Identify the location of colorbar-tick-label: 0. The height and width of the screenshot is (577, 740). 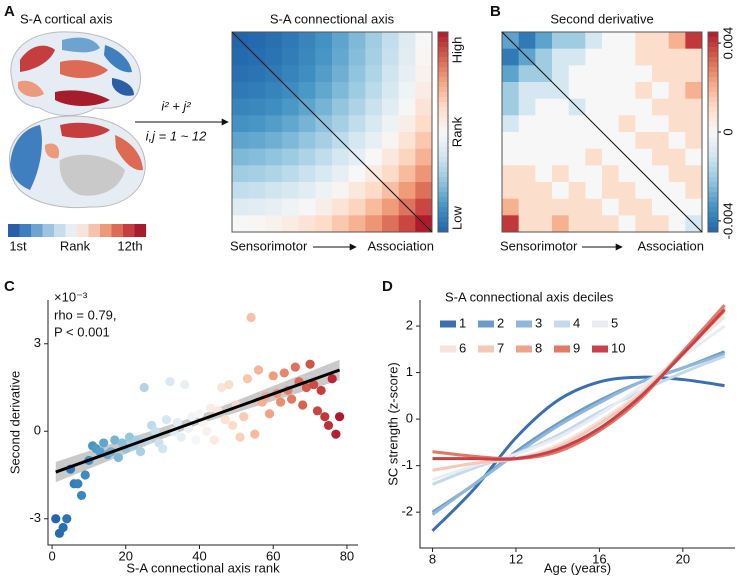
(727, 131).